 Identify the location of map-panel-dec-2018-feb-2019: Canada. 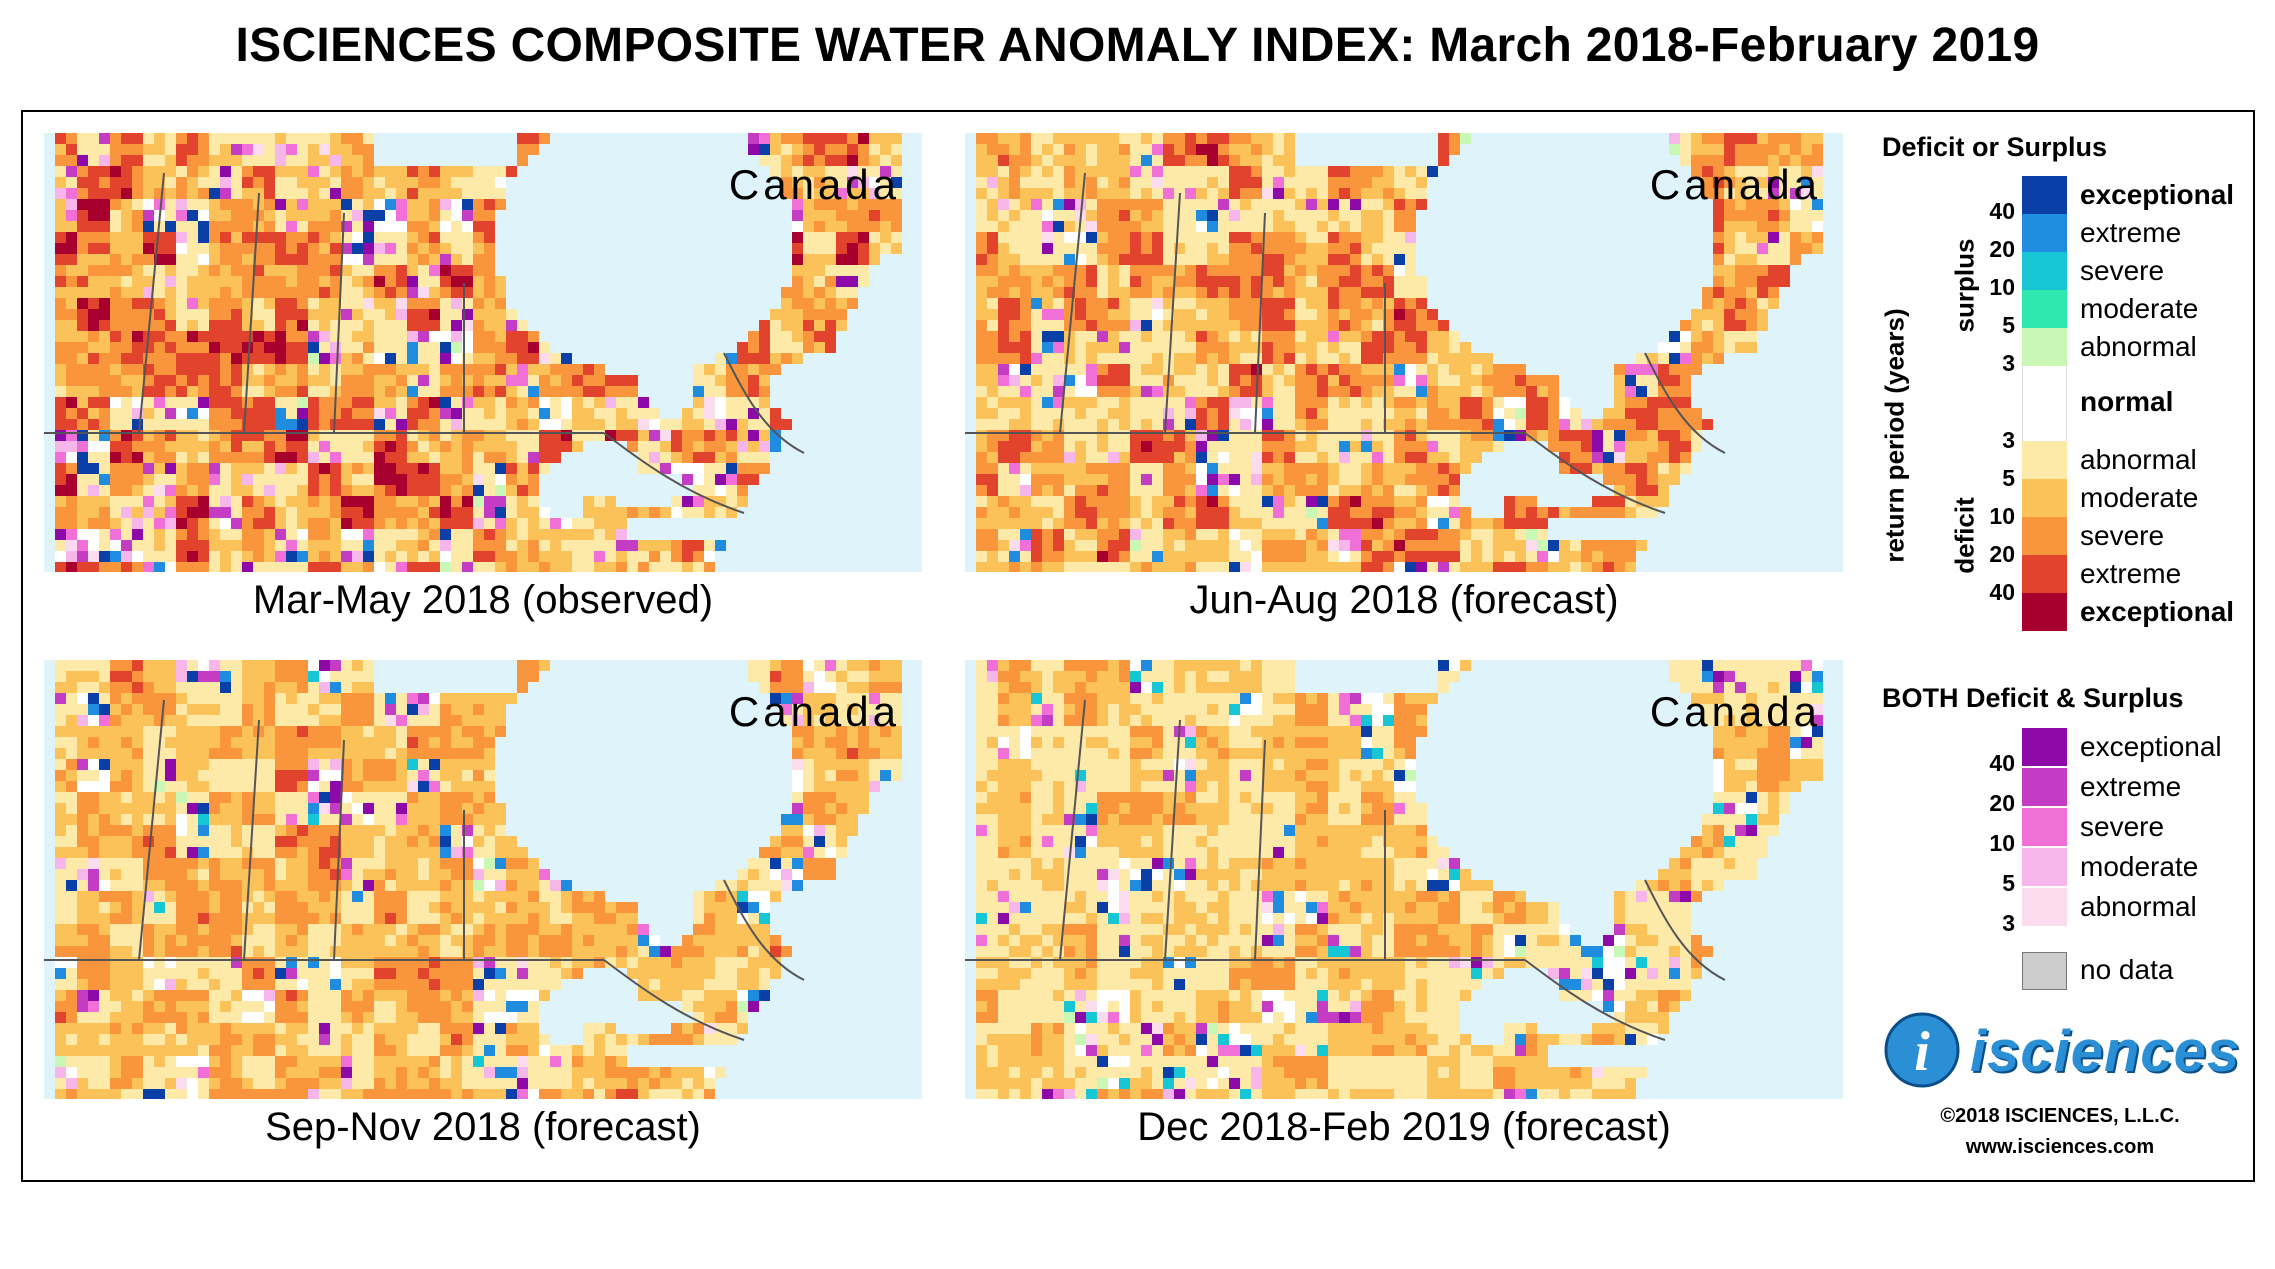
(1404, 879).